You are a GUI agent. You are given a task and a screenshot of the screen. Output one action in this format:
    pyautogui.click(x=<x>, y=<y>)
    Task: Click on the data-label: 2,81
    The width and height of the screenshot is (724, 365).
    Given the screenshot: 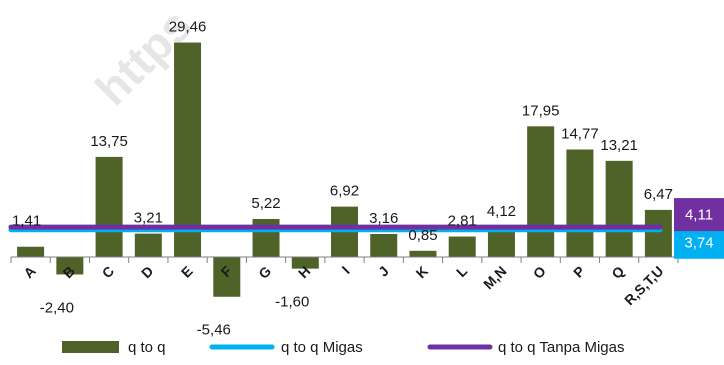 What is the action you would take?
    pyautogui.click(x=462, y=221)
    